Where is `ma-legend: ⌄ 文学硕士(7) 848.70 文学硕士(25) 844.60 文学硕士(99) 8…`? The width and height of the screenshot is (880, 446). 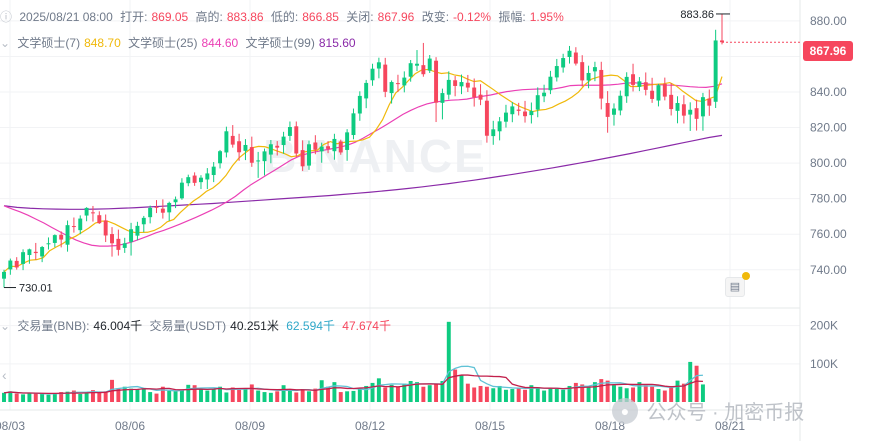 ma-legend: ⌄ 文学硕士(7) 848.70 文学硕士(25) 844.60 文学硕士(99) 8… is located at coordinates (180, 42).